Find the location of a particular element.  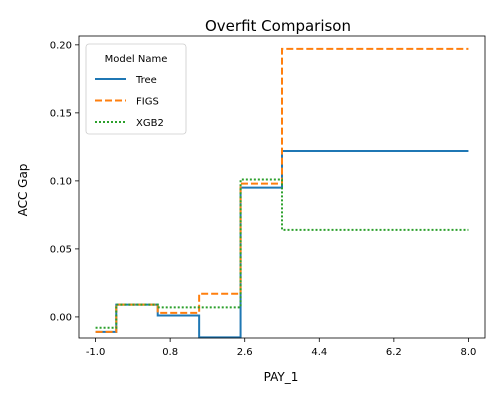

y-tick-label: 0.05 is located at coordinates (61, 249).